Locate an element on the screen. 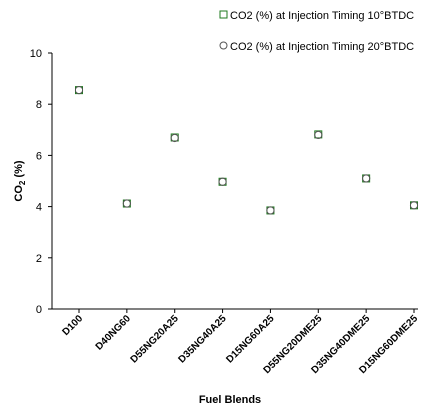 This screenshot has width=432, height=409. x-category-label: D55NG20A25 is located at coordinates (155, 339).